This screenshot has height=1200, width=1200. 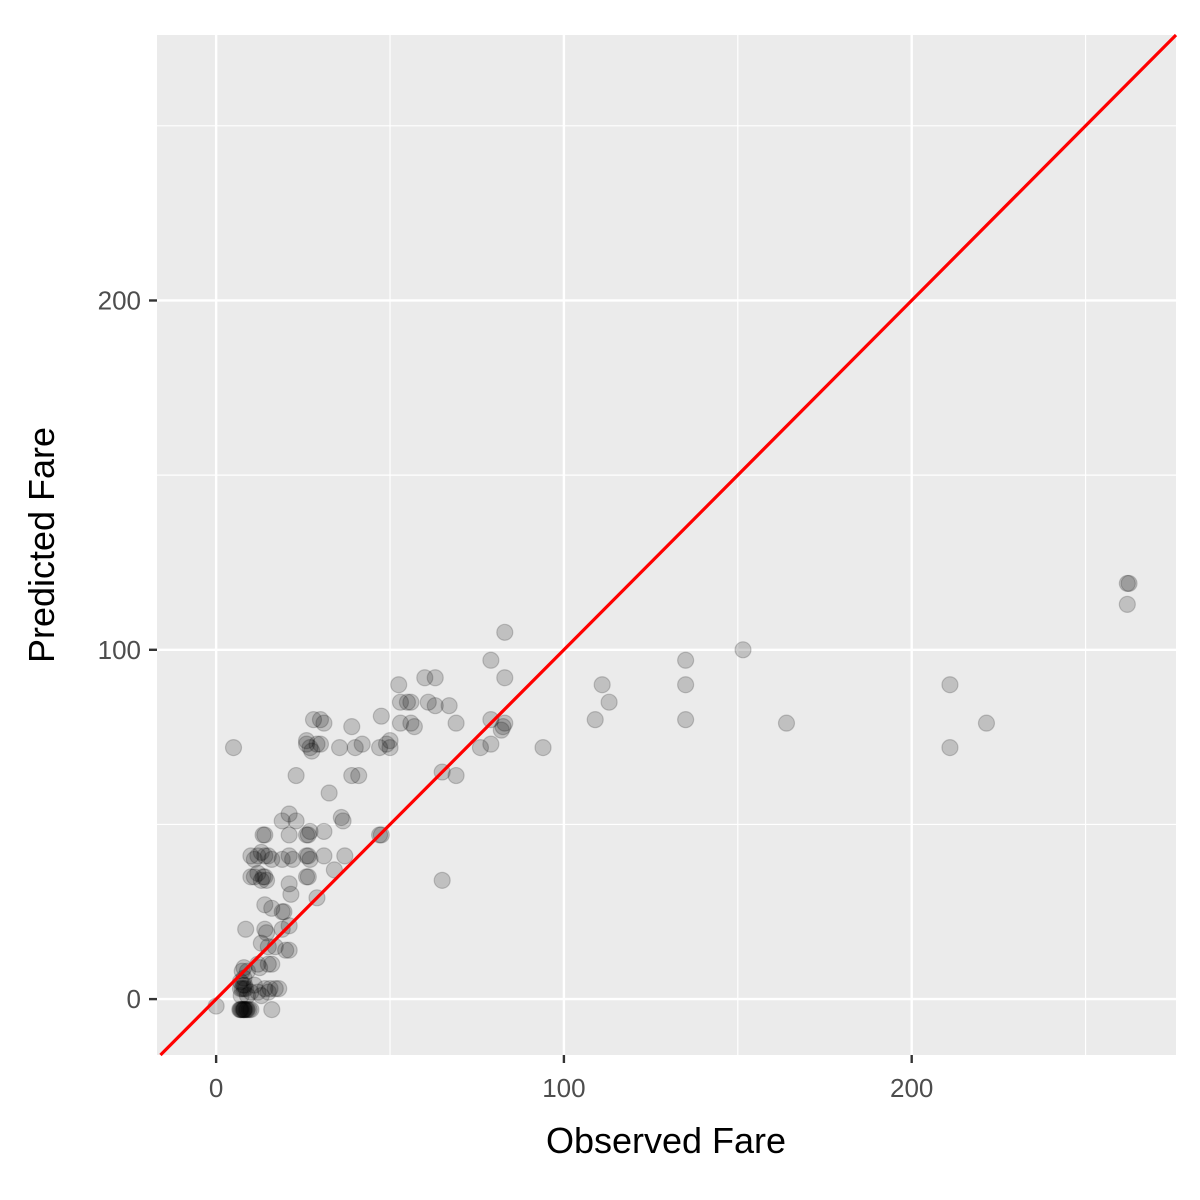 What do you see at coordinates (134, 999) in the screenshot?
I see `y-tick-label: 0` at bounding box center [134, 999].